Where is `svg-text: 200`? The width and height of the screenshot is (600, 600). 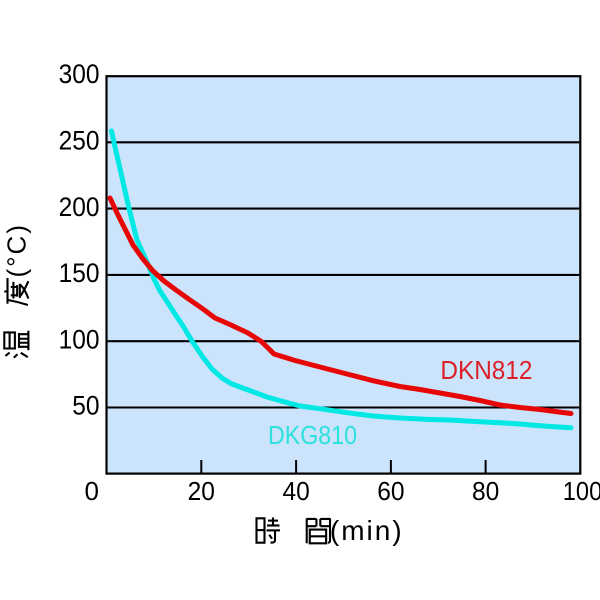
svg-text: 200 is located at coordinates (79, 207).